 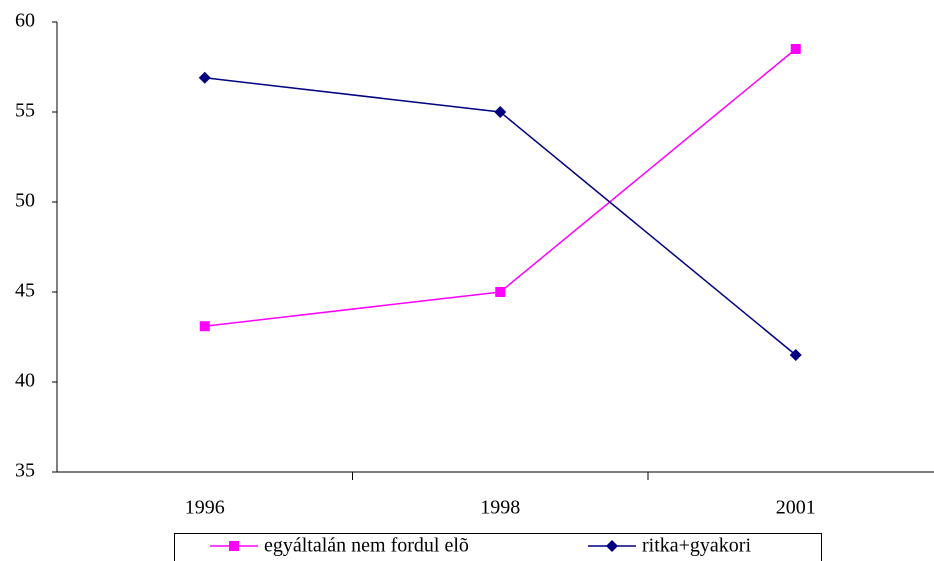 What do you see at coordinates (25, 111) in the screenshot?
I see `y-tick-label: 55` at bounding box center [25, 111].